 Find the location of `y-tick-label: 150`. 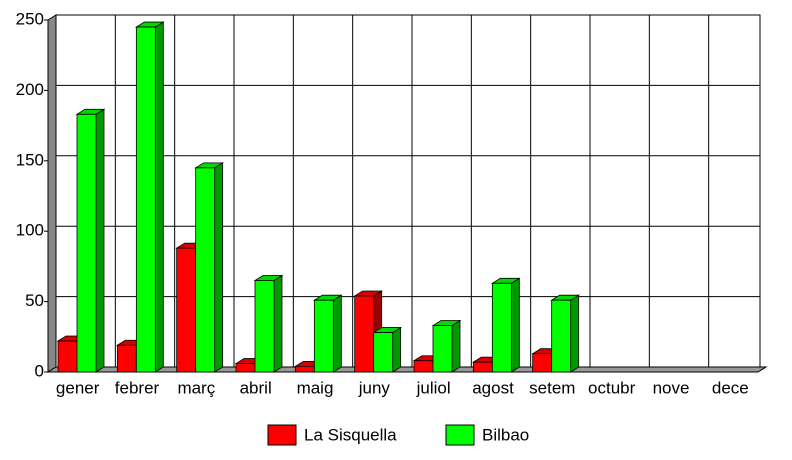

y-tick-label: 150 is located at coordinates (30, 159).